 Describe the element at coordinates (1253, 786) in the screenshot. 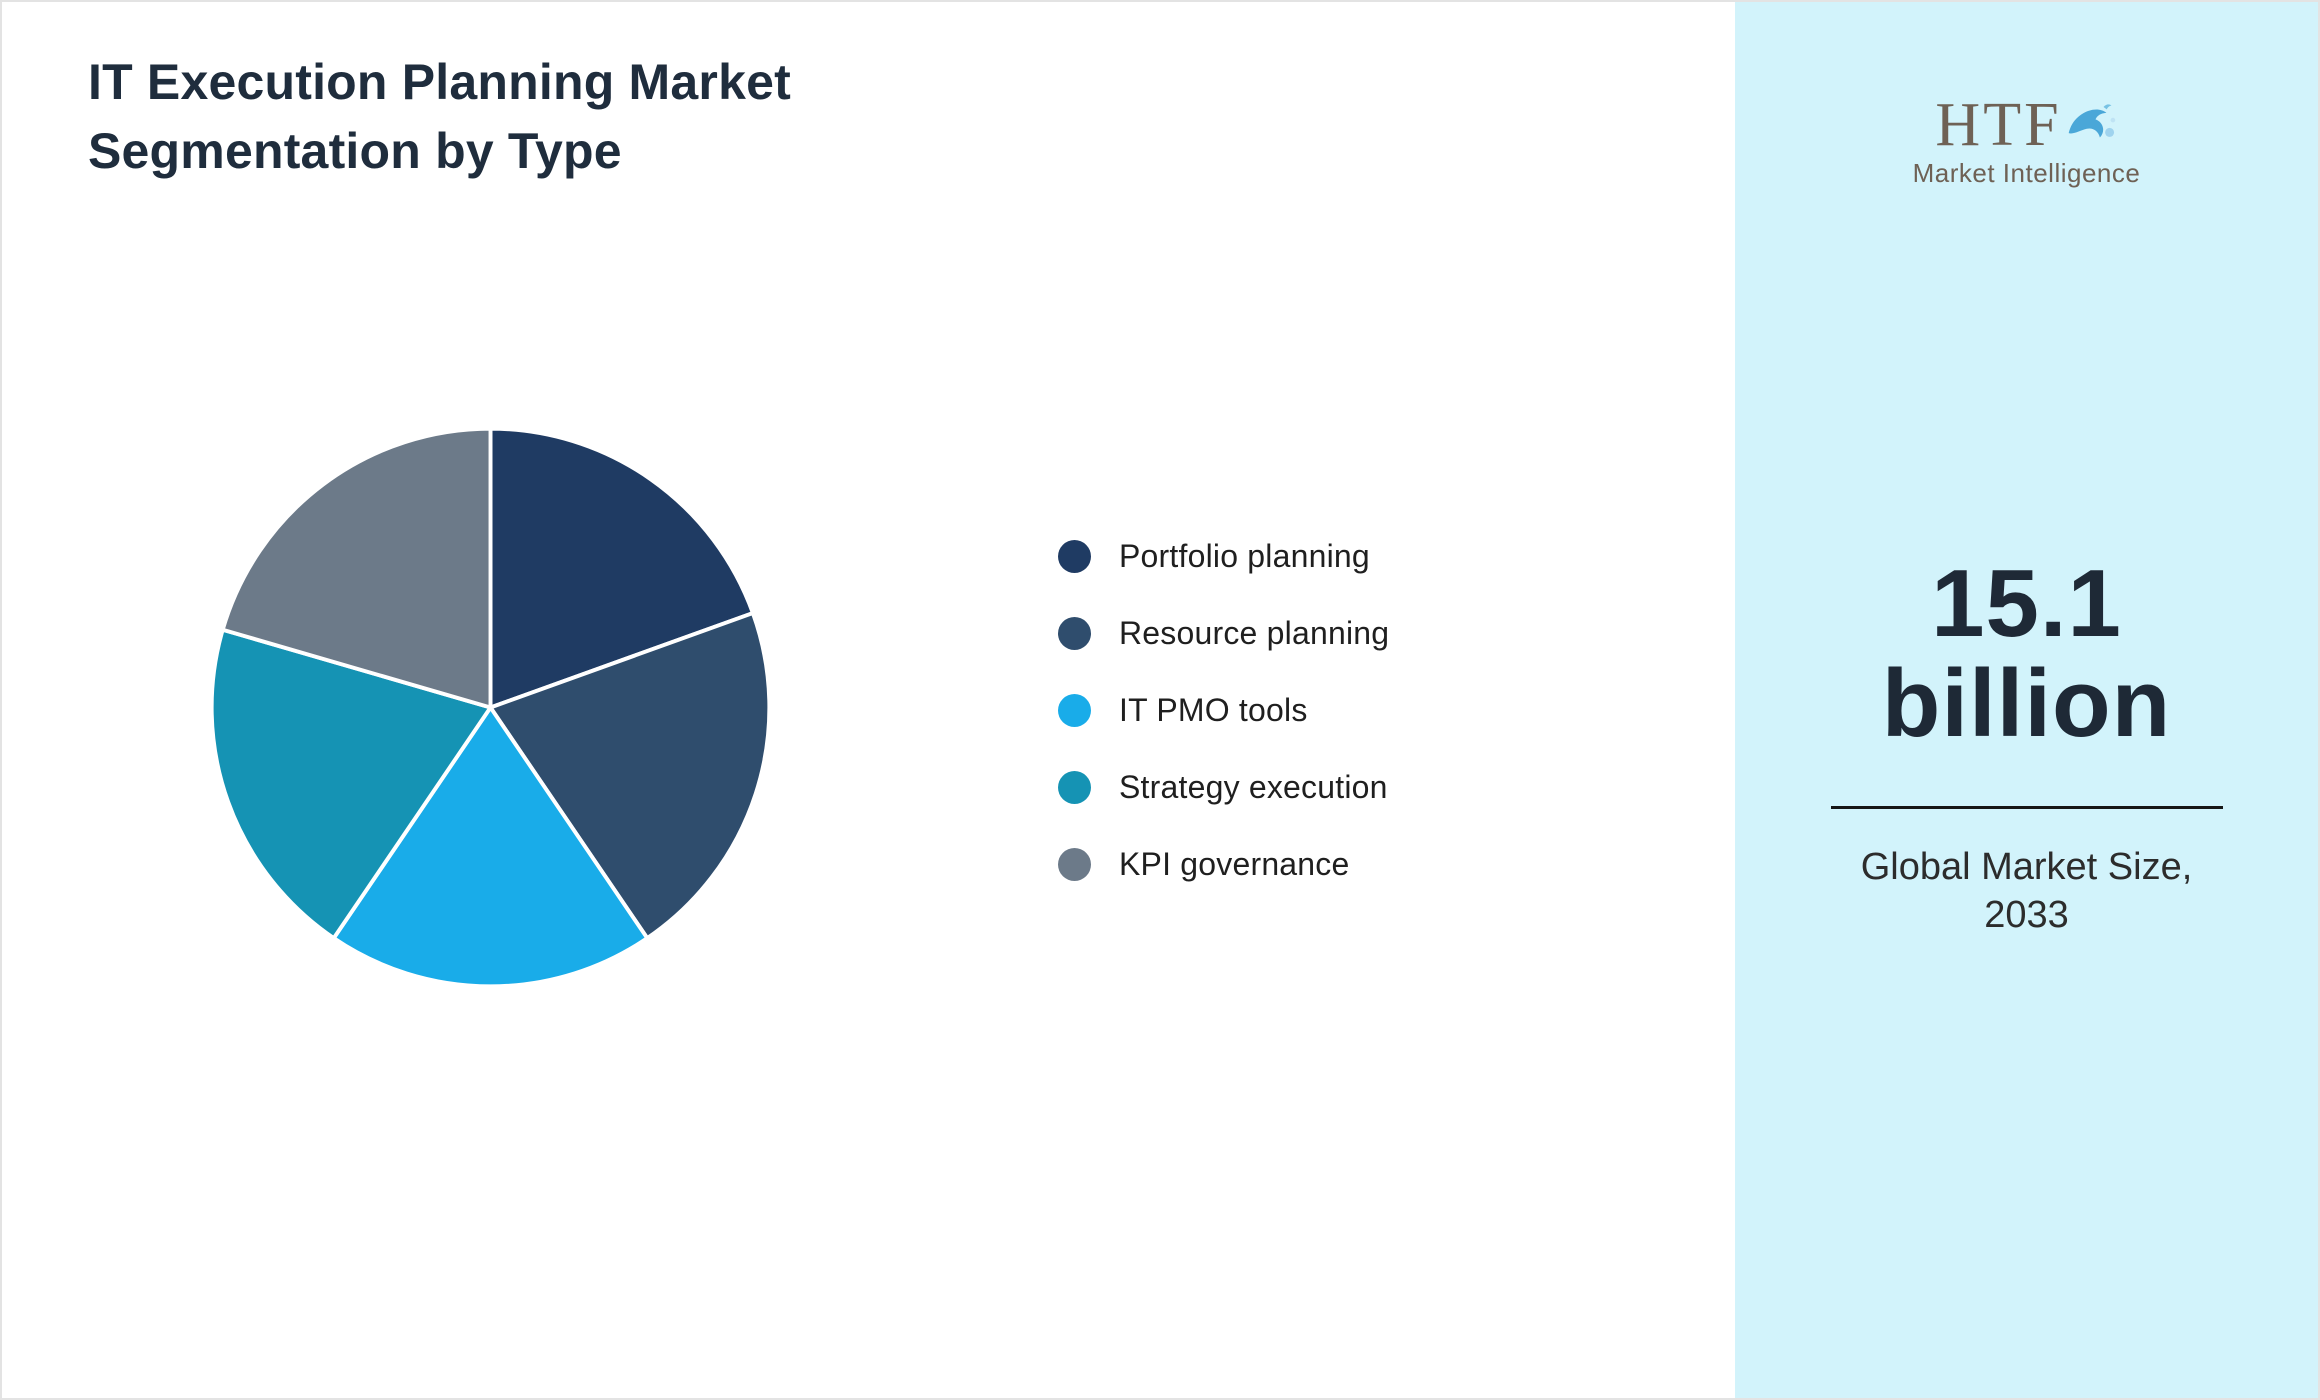

I see `legend-label: Strategy execution` at that location.